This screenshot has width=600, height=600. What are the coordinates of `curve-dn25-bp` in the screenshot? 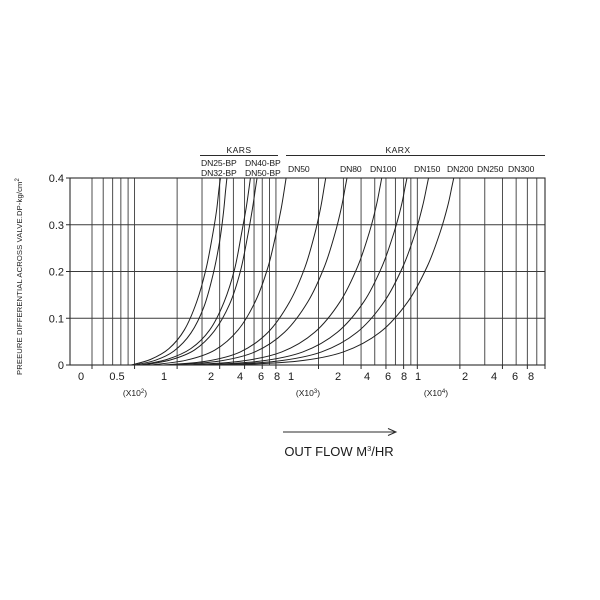 It's located at (175, 271).